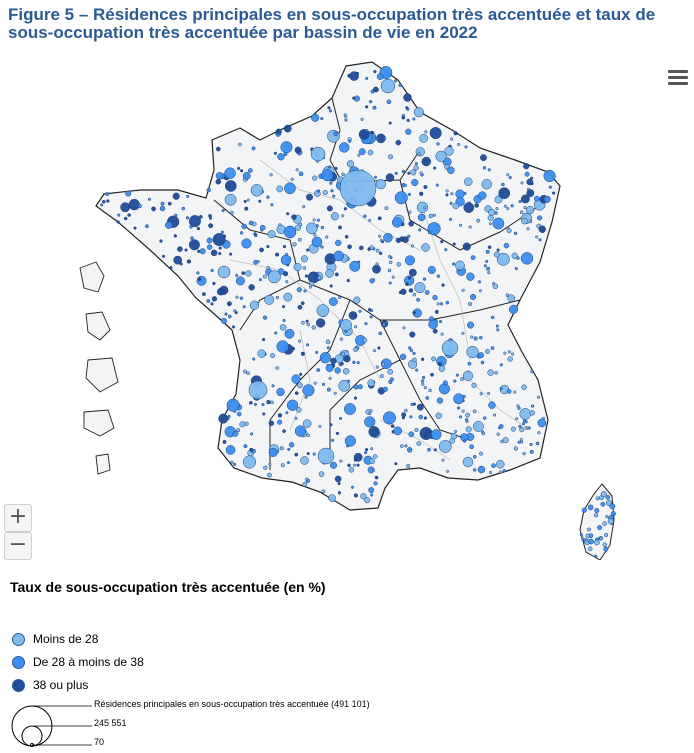 This screenshot has height=753, width=694. What do you see at coordinates (678, 79) in the screenshot?
I see `hamburger-menu-icon` at bounding box center [678, 79].